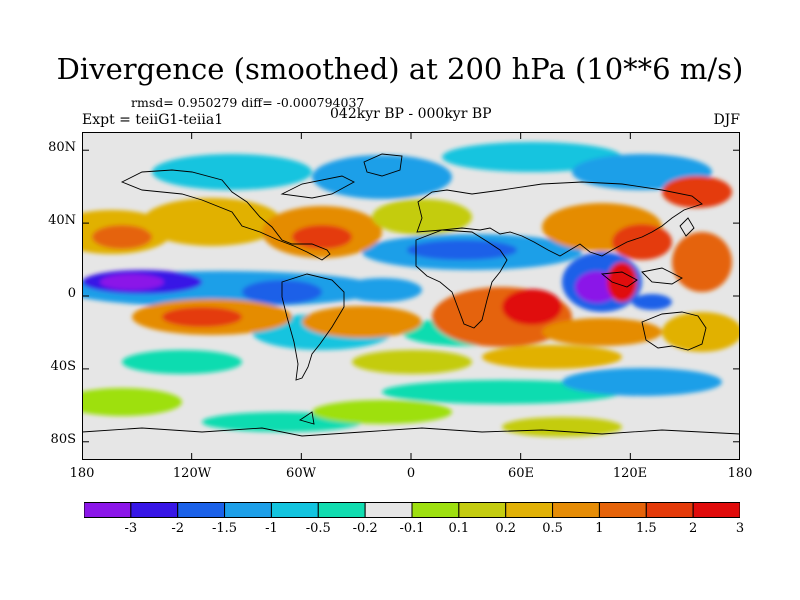  Describe the element at coordinates (301, 473) in the screenshot. I see `x-tick-label: 60W` at that location.